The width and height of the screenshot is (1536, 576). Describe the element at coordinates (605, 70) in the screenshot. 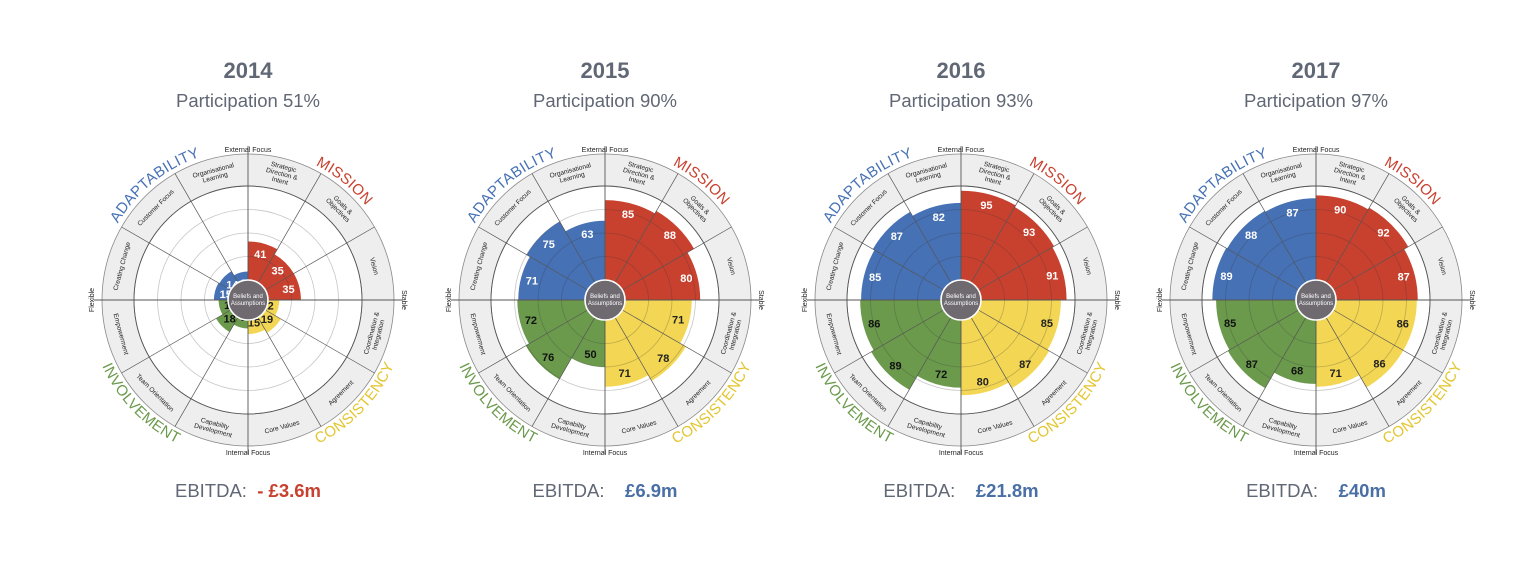

I see `year-title: 2015` at that location.